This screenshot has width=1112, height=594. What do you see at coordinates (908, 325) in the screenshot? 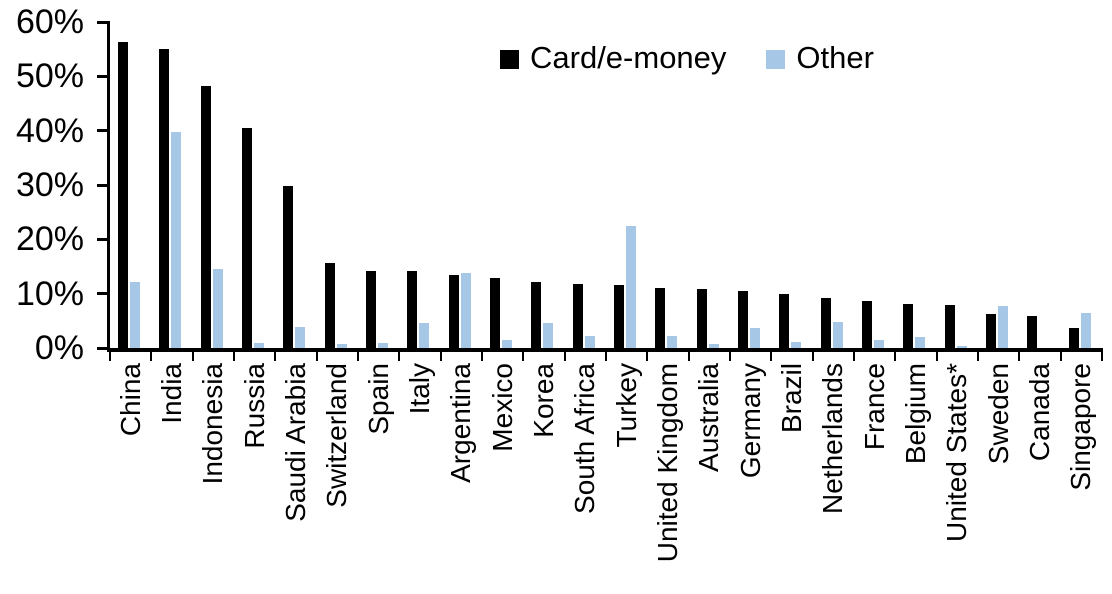
I see `bar-card-belgium` at bounding box center [908, 325].